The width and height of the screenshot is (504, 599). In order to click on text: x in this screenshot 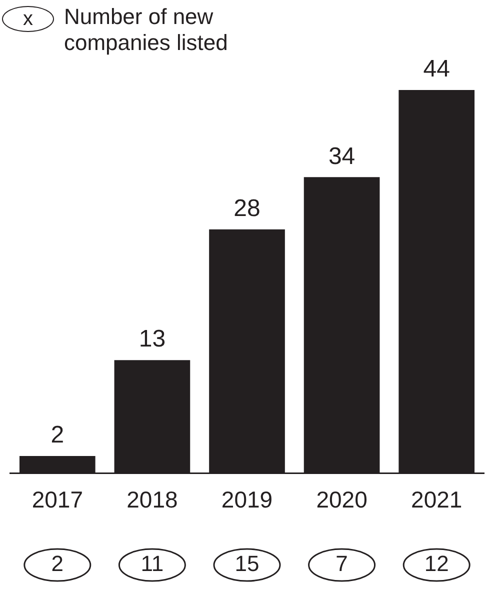, I will do `click(28, 19)`.